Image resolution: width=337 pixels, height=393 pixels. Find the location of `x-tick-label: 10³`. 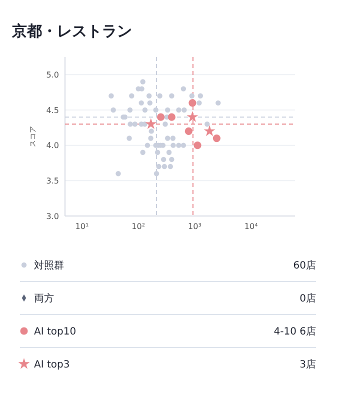

x-tick-label: 10³ is located at coordinates (195, 226).